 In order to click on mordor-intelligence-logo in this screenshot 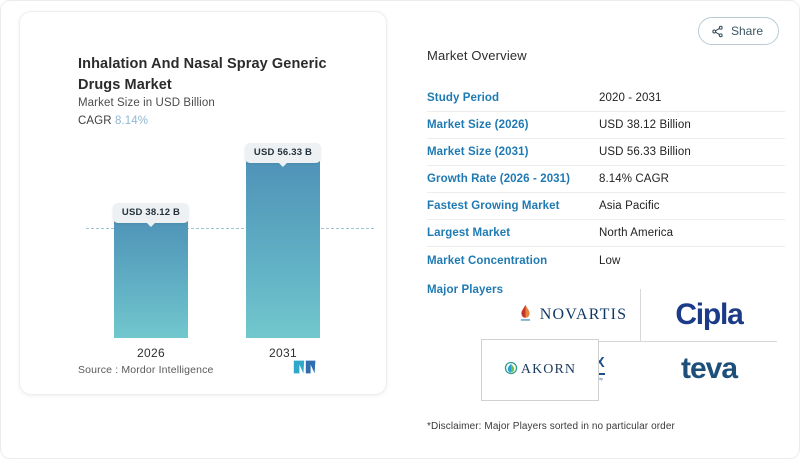, I will do `click(305, 367)`.